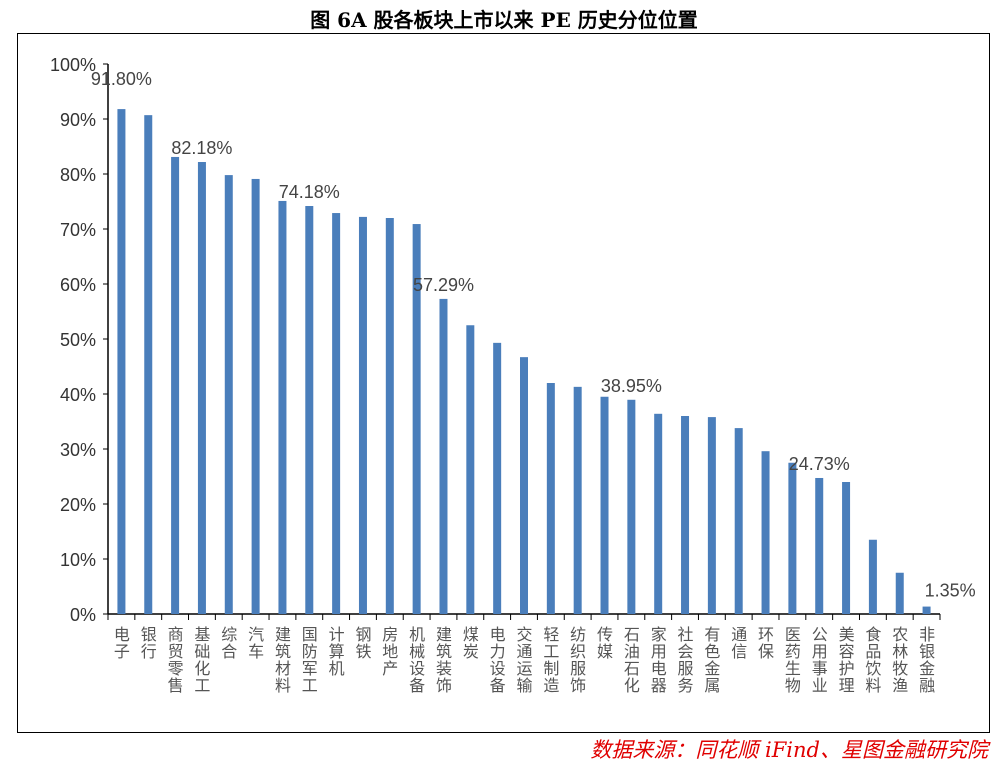 The height and width of the screenshot is (764, 1008). I want to click on bar-电子, so click(121, 361).